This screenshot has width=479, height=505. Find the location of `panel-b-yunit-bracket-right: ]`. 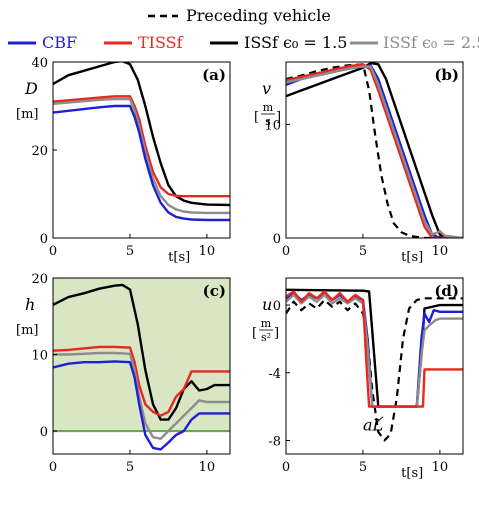

panel-b-yunit-bracket-right: ] is located at coordinates (278, 117).